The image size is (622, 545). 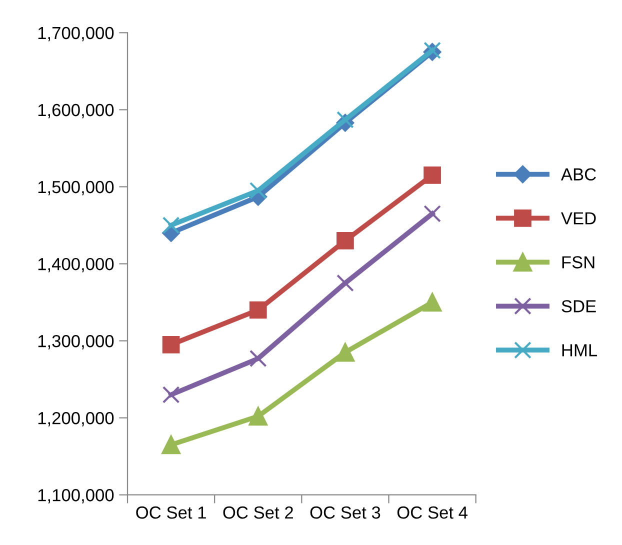 What do you see at coordinates (579, 350) in the screenshot?
I see `legend-label: HML` at bounding box center [579, 350].